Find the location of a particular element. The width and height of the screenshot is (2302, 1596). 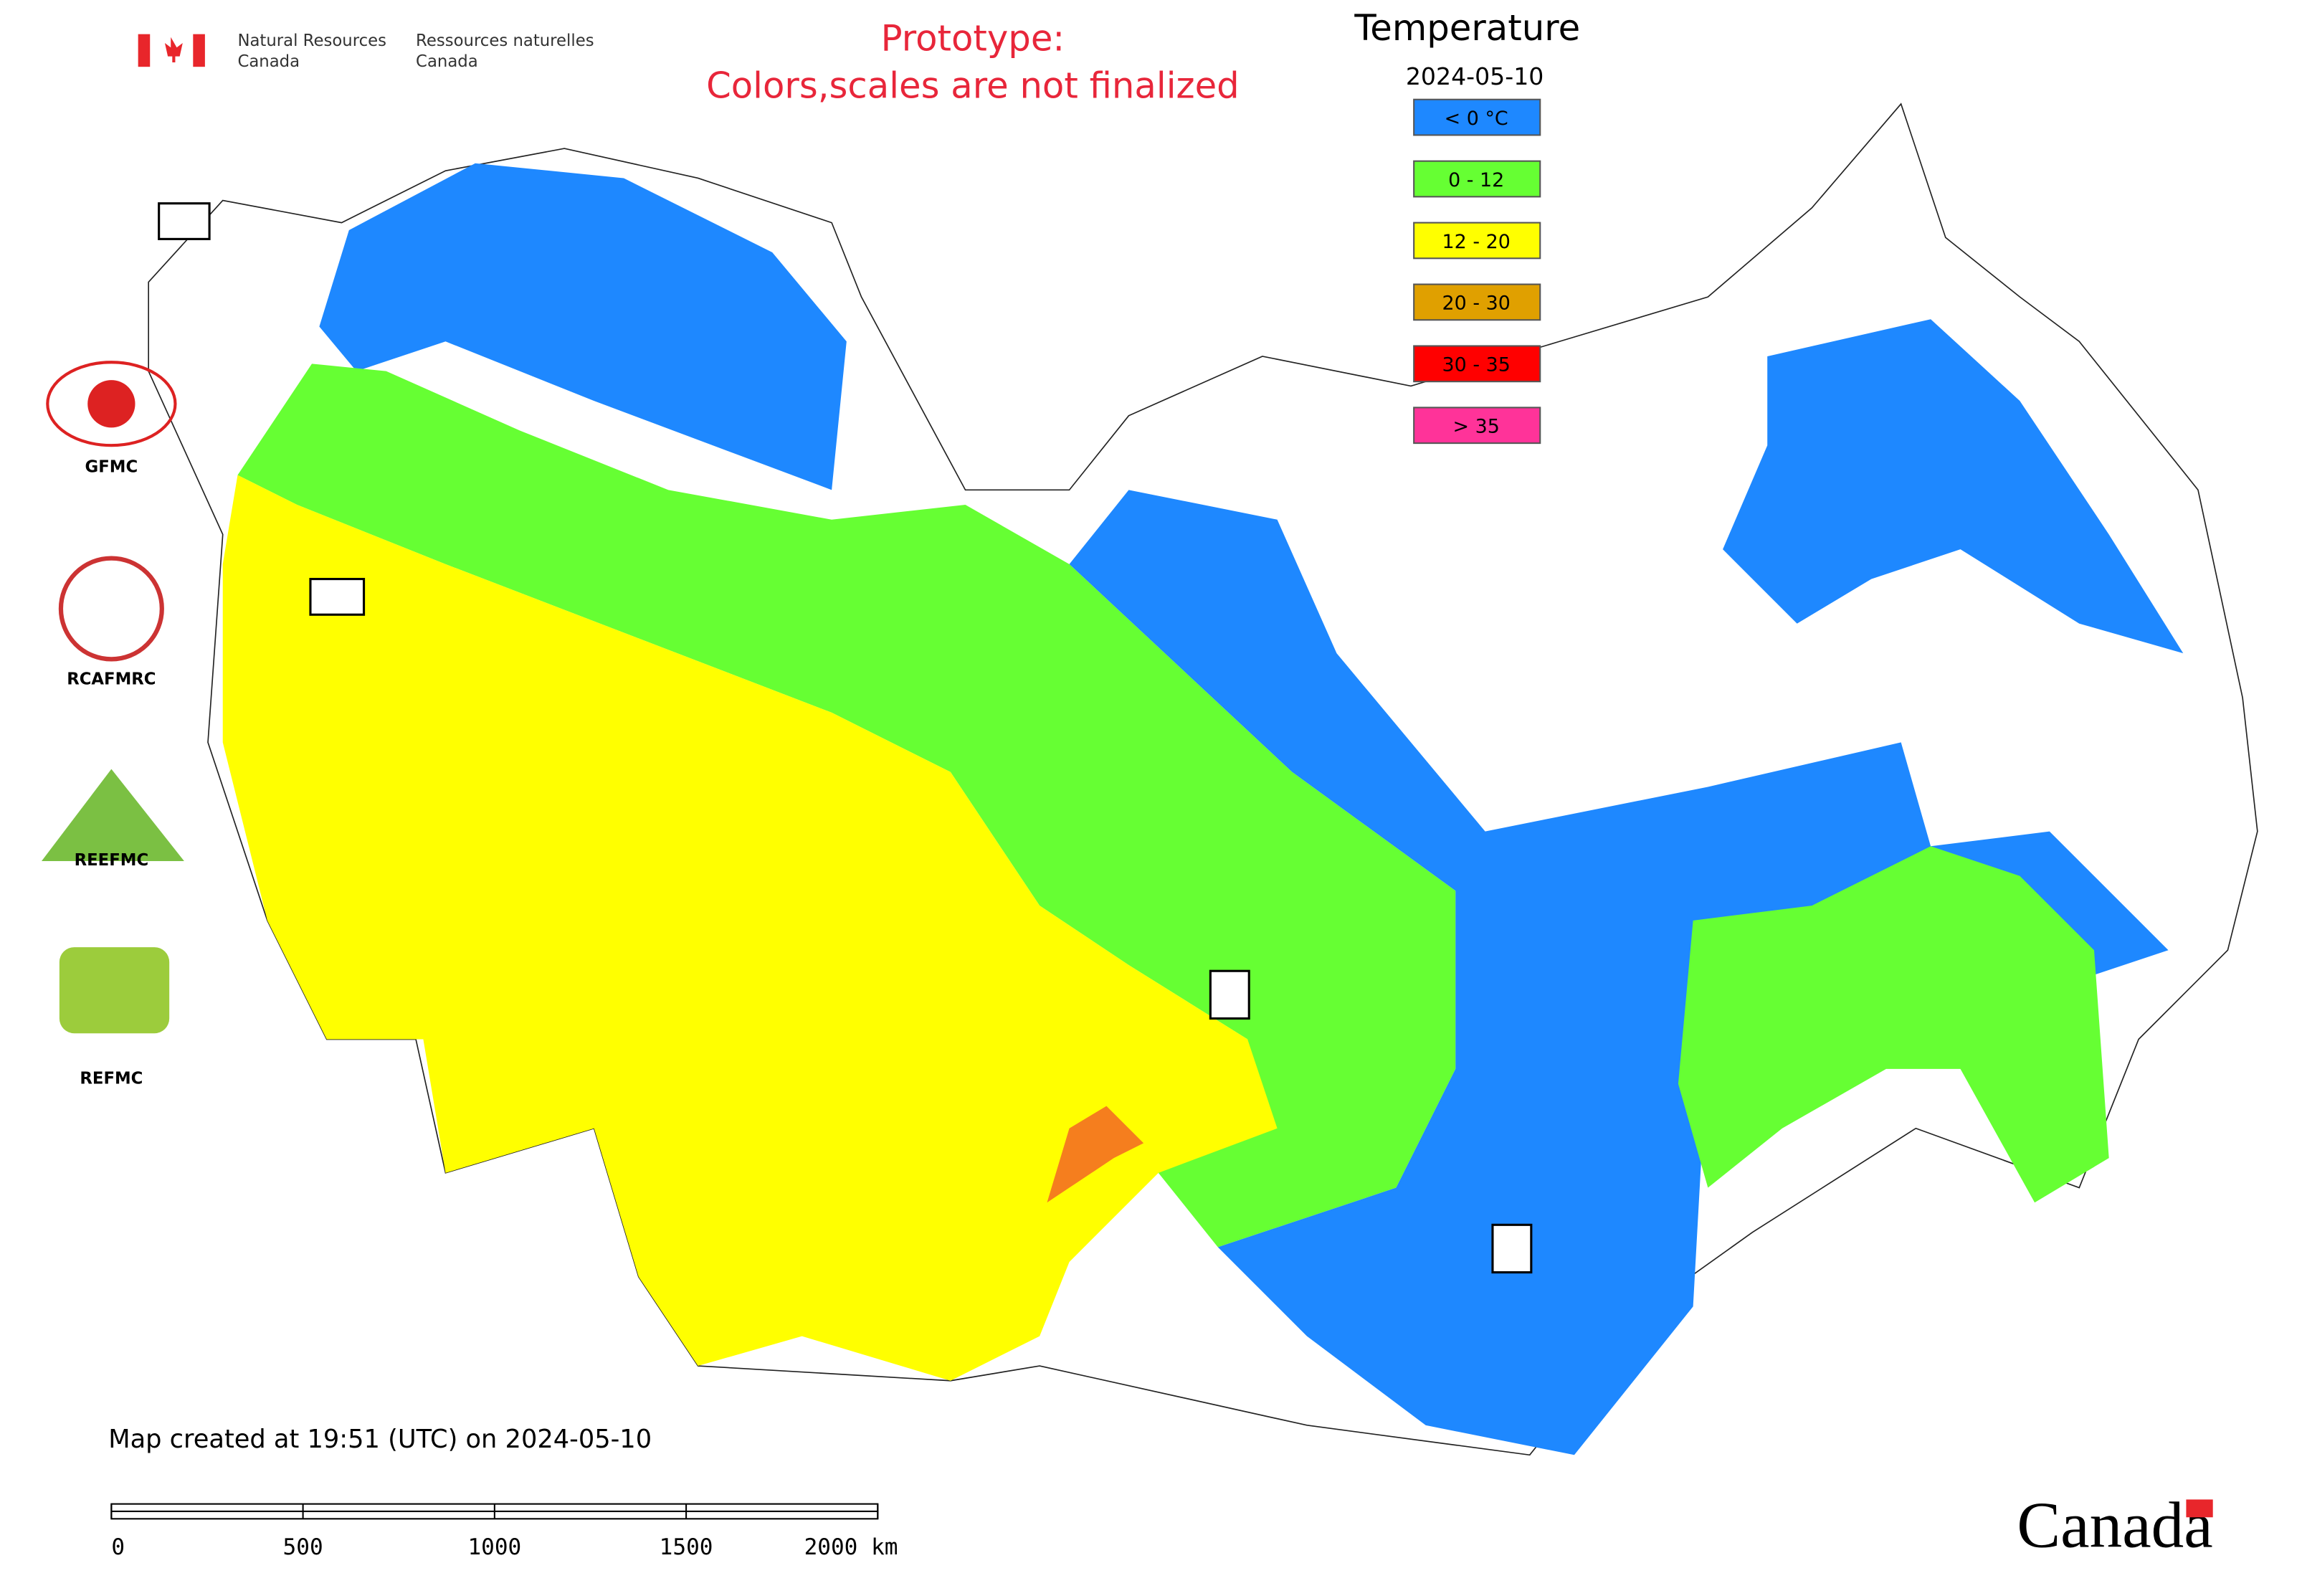

scale-label: 1000 is located at coordinates (494, 1547).